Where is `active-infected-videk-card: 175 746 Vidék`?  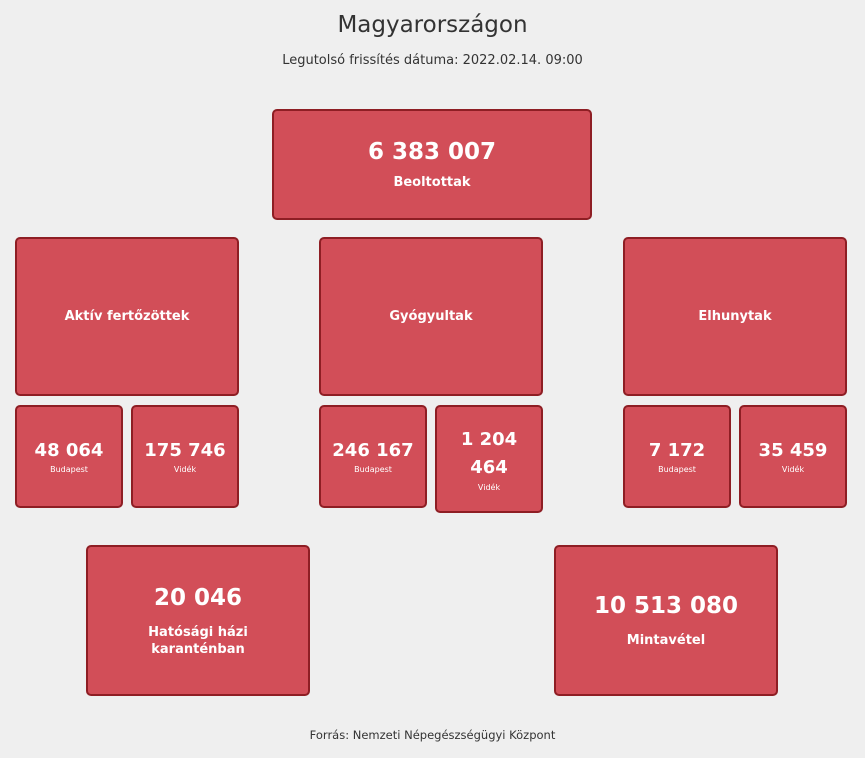
active-infected-videk-card: 175 746 Vidék is located at coordinates (185, 456).